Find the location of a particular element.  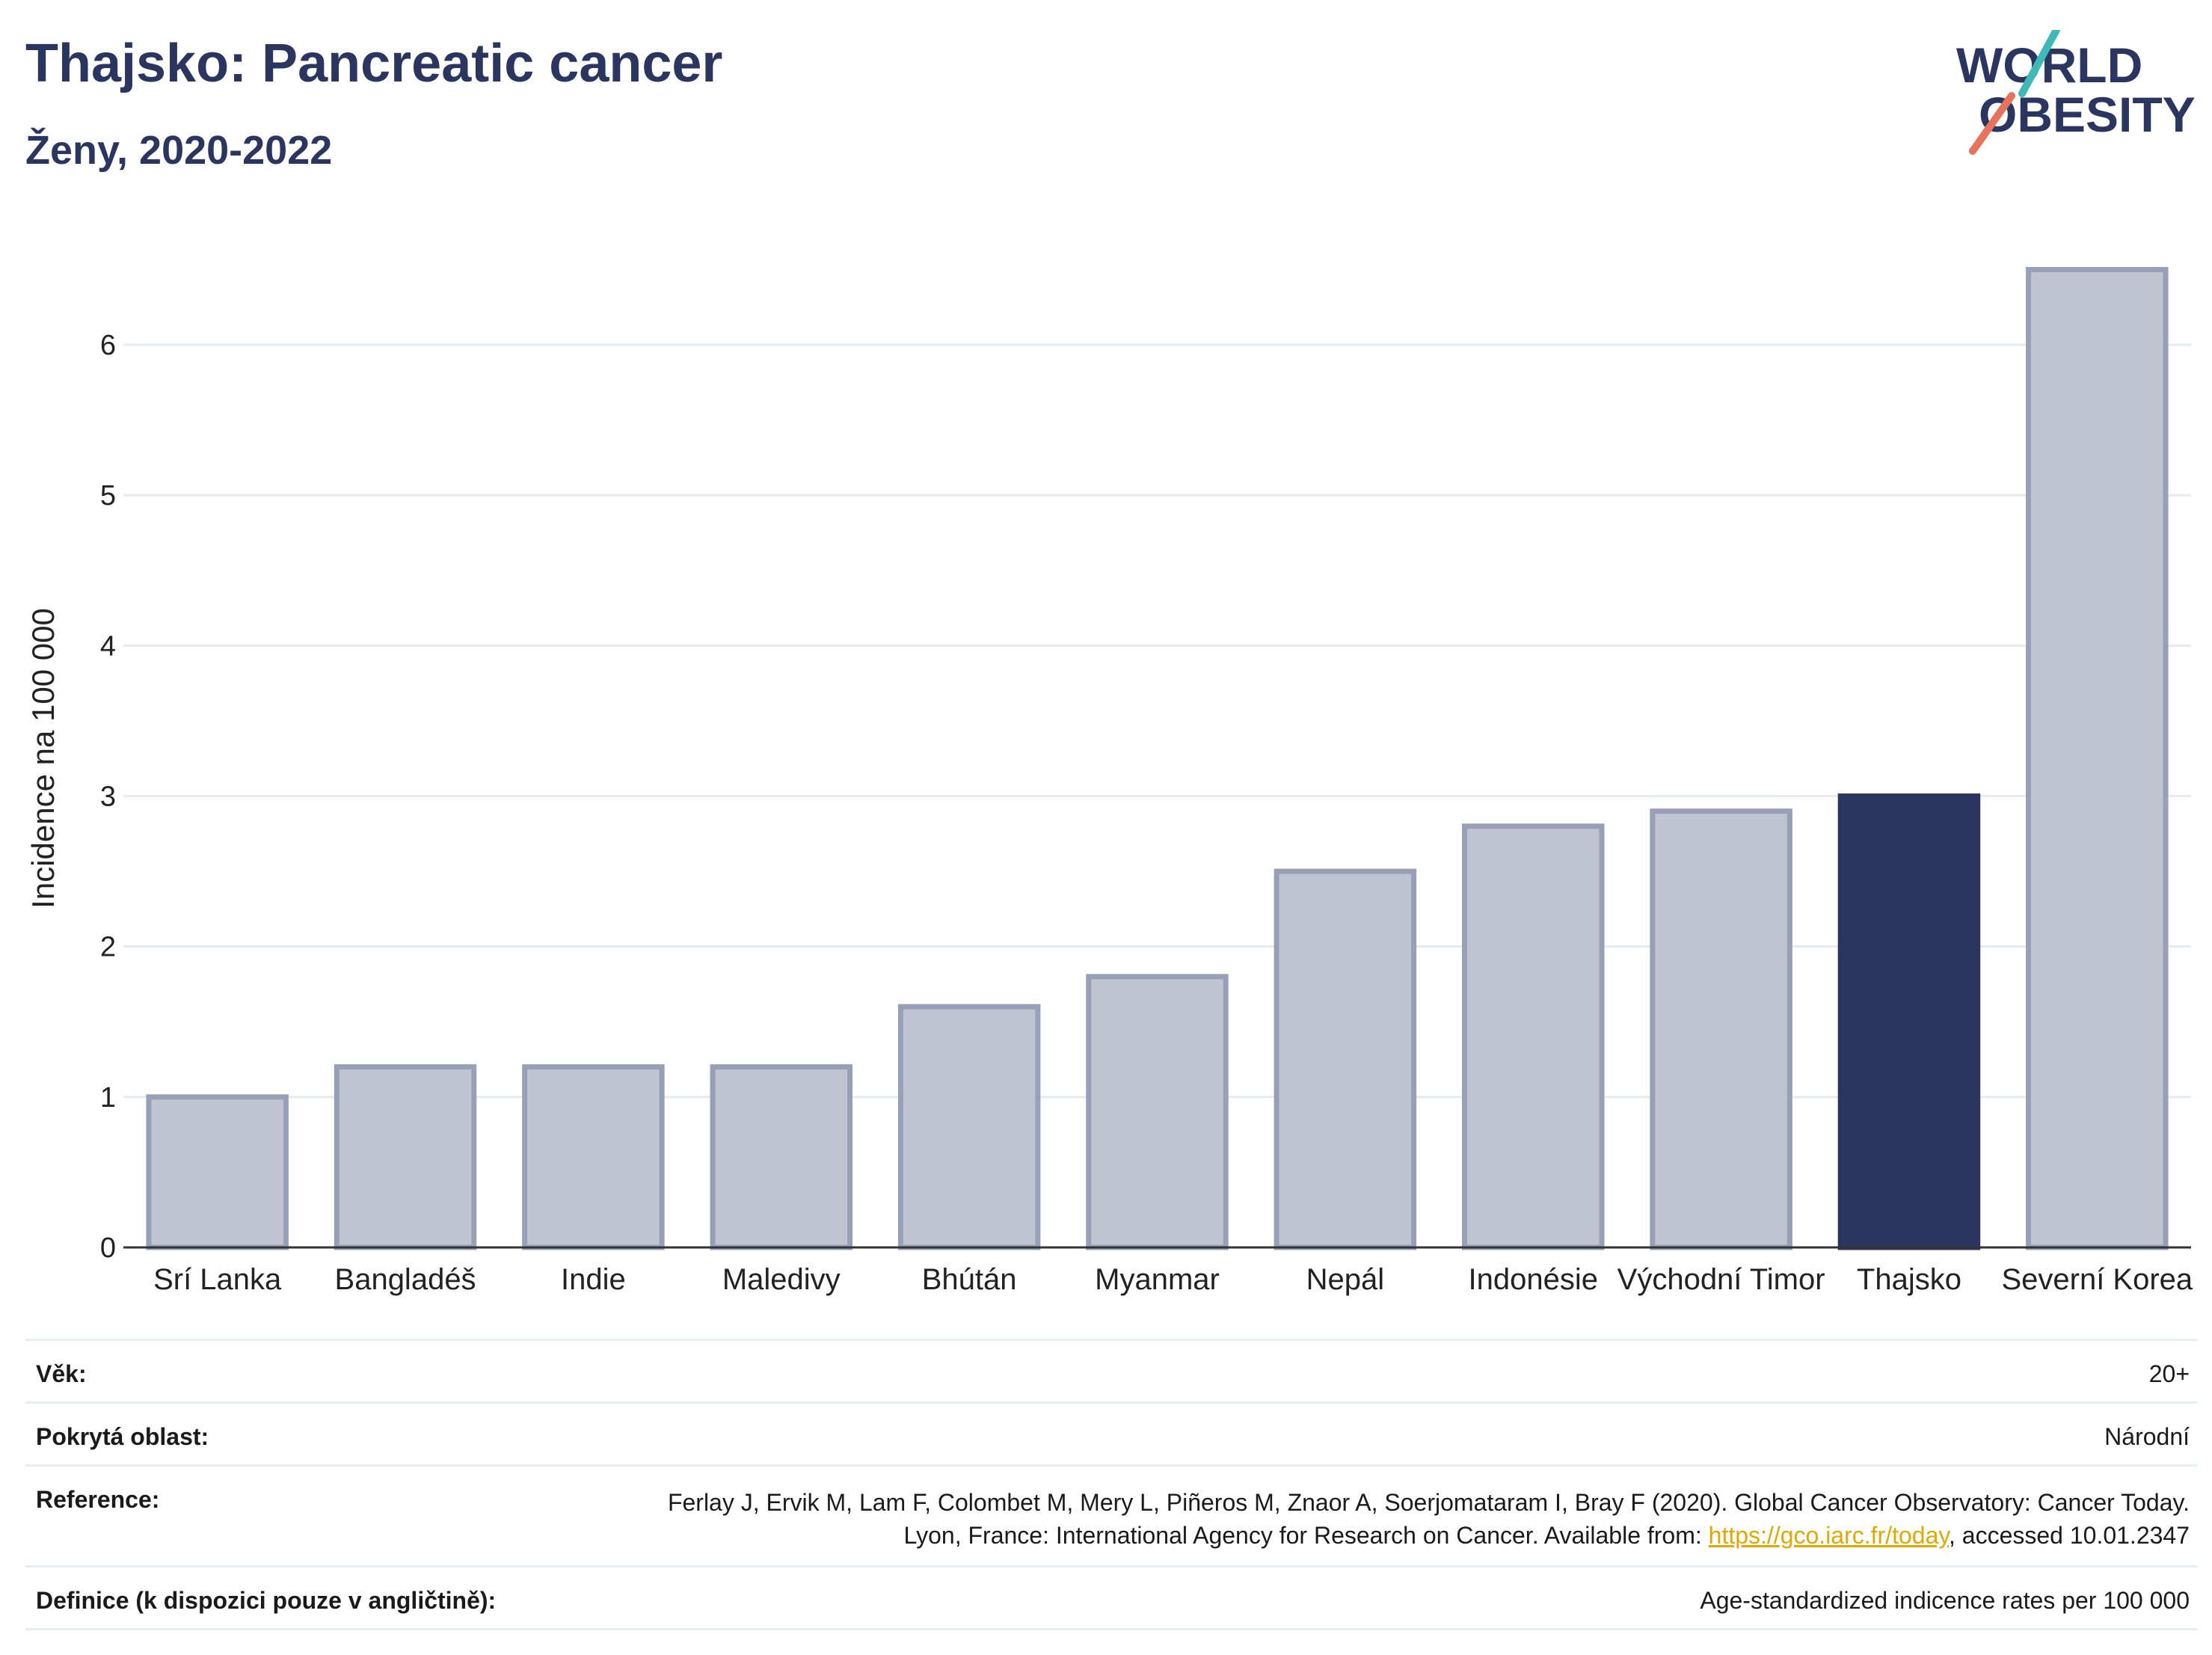

world-obesity-logo: WORLD OBESITY is located at coordinates (2076, 92).